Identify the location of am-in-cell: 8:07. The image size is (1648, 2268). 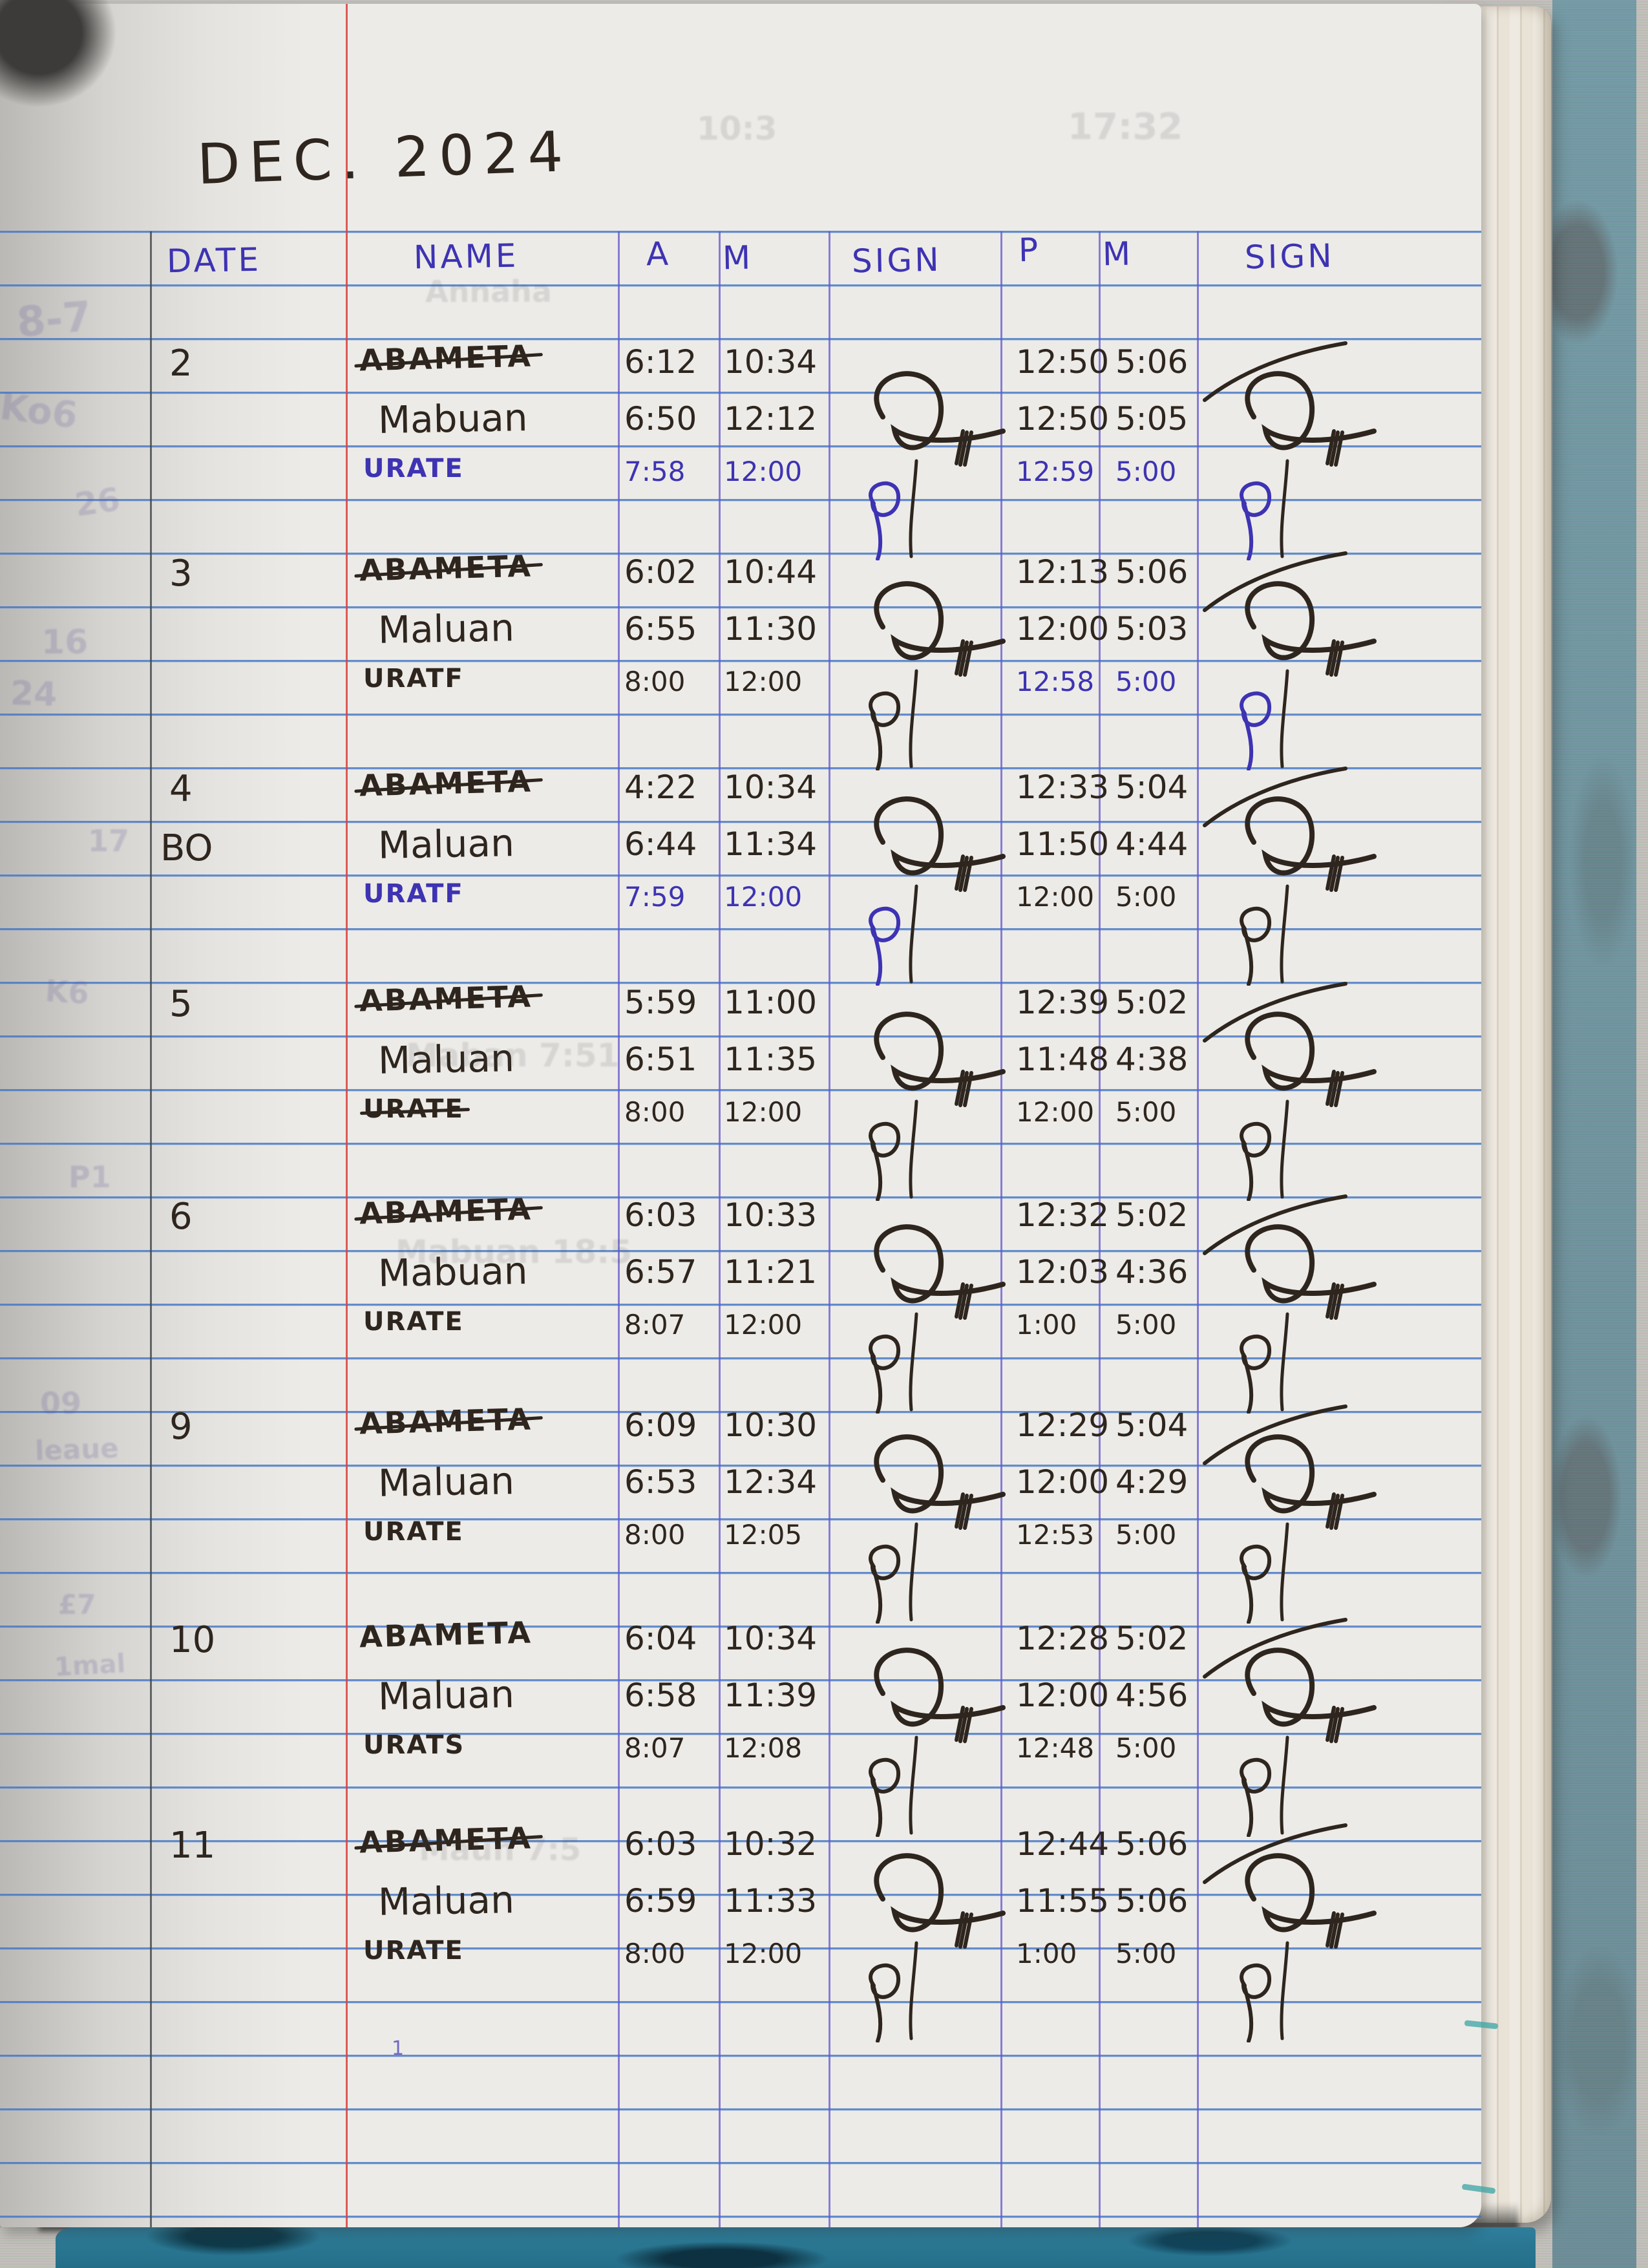
(655, 1325).